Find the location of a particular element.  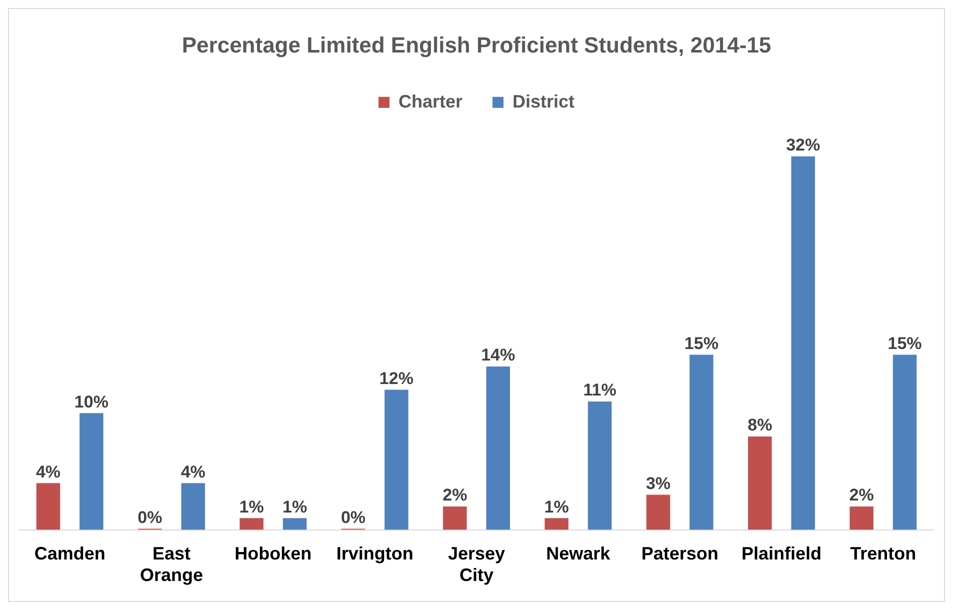

x-tick-label: Camden is located at coordinates (70, 554).